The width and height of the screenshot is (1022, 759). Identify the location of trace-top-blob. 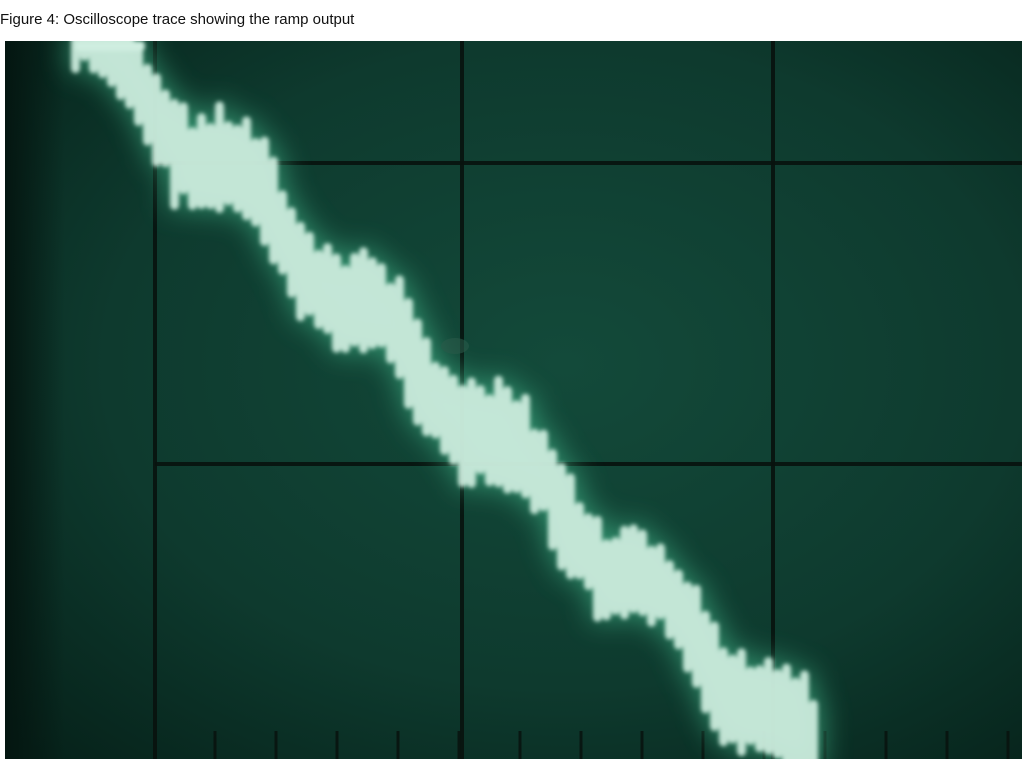
(110, 46).